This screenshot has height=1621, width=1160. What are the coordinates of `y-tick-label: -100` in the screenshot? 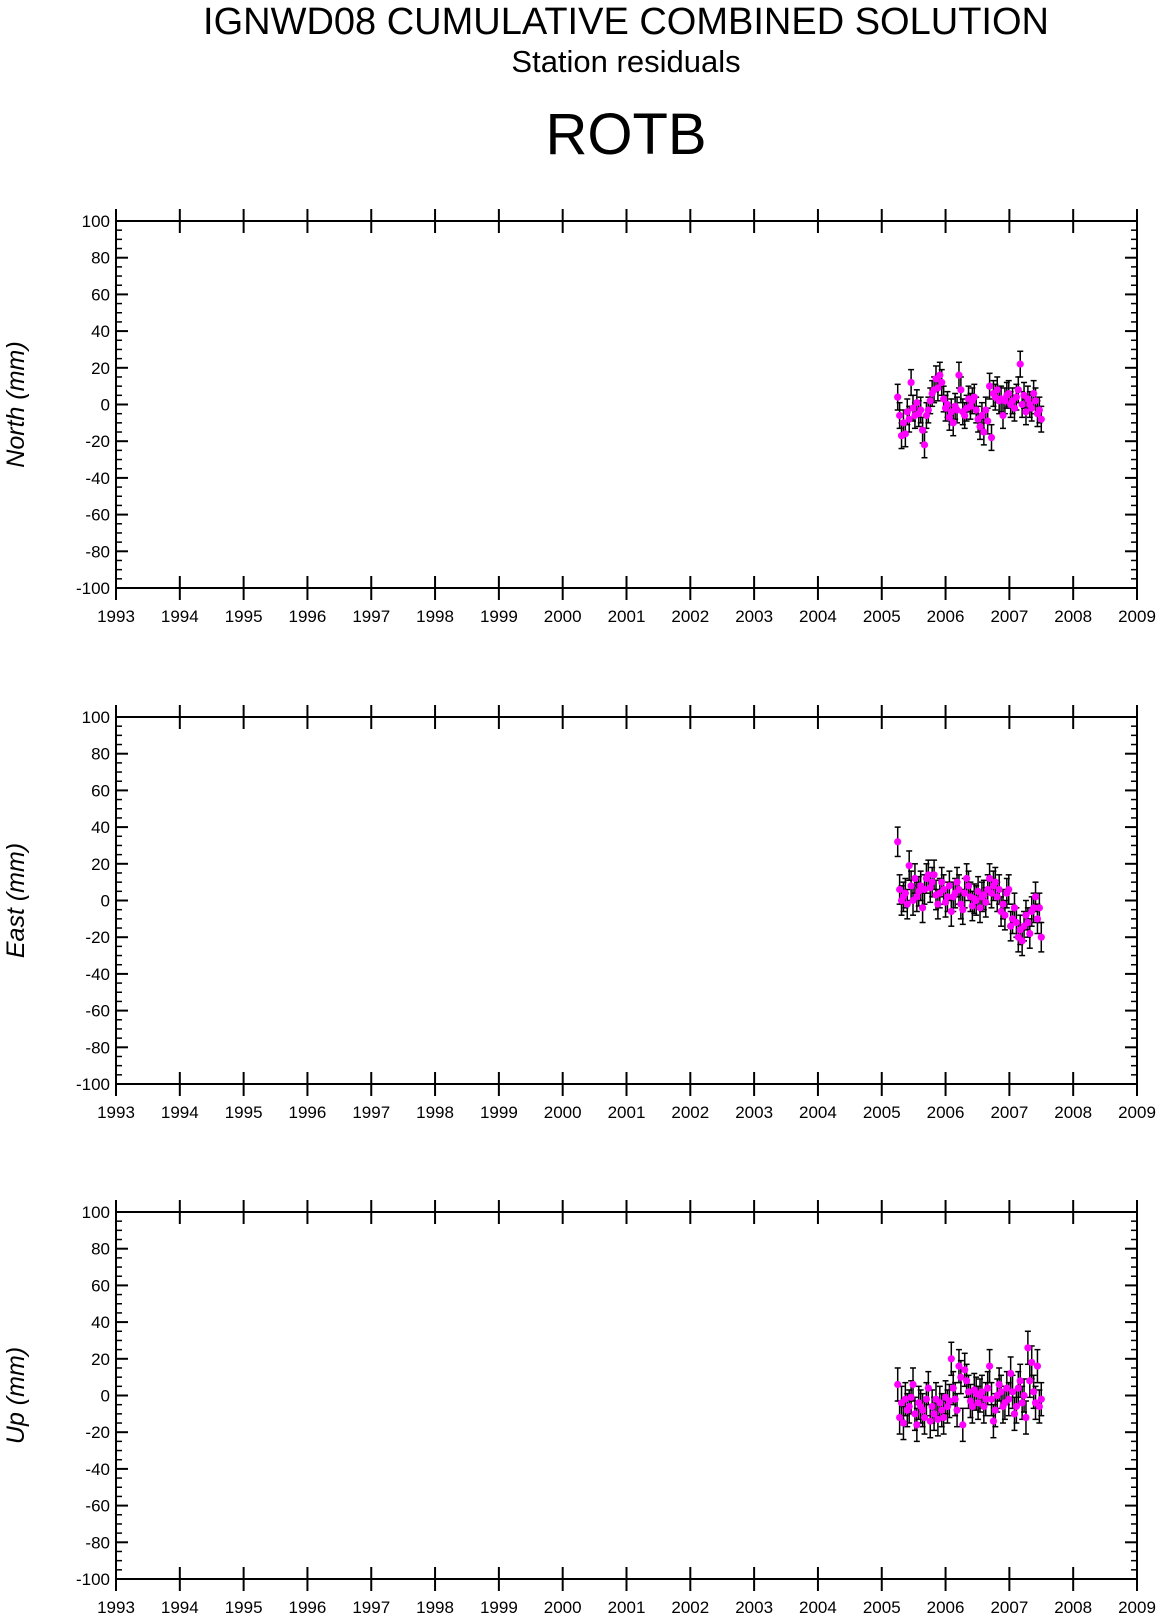 It's located at (93, 588).